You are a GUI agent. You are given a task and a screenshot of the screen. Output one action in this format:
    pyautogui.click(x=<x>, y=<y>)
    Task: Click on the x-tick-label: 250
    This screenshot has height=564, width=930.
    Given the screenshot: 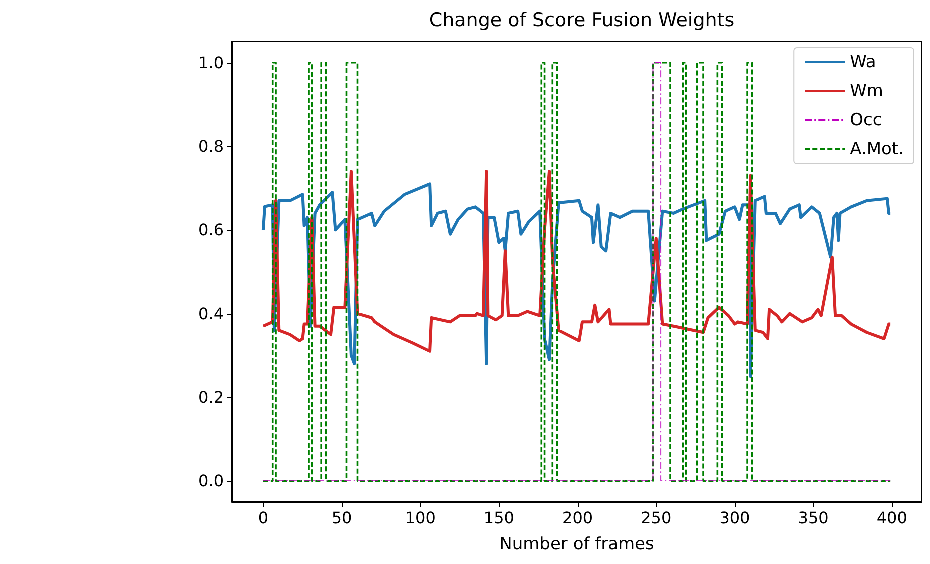 What is the action you would take?
    pyautogui.click(x=656, y=518)
    